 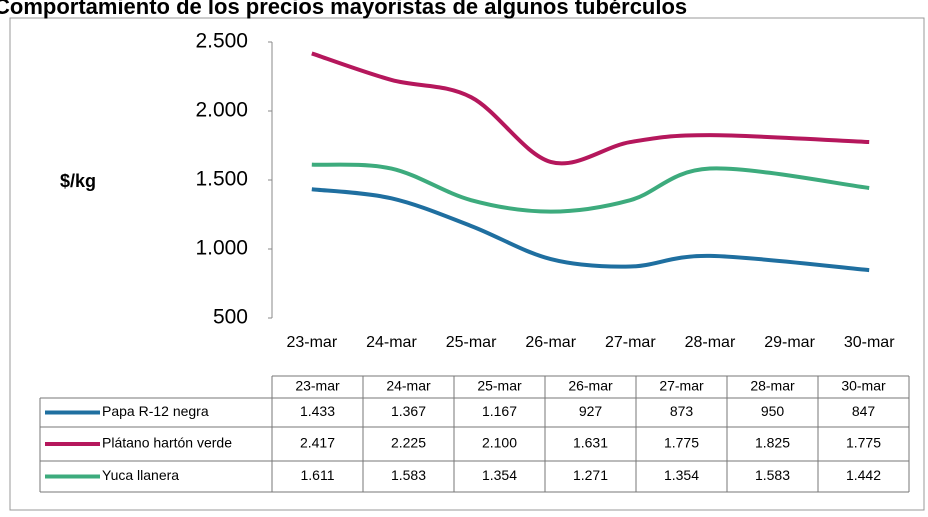 I want to click on table-header: 26-mar, so click(x=590, y=386).